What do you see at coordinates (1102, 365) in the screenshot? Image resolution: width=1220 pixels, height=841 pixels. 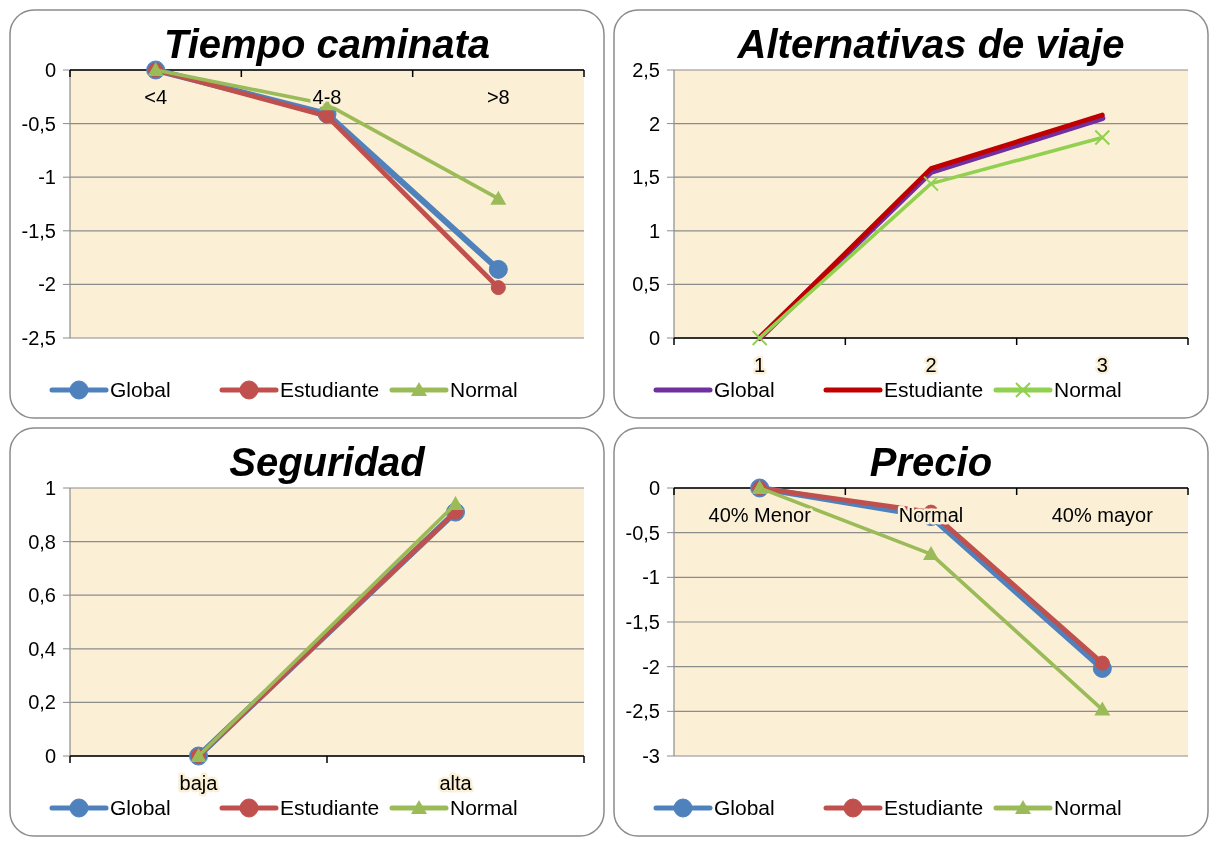 I see `x-tick-label: 3` at bounding box center [1102, 365].